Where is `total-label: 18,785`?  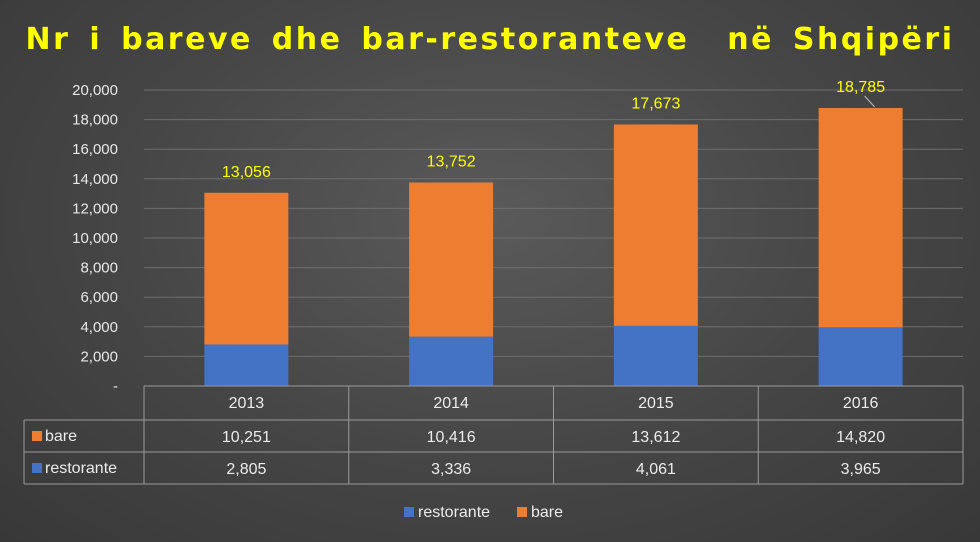
total-label: 18,785 is located at coordinates (860, 87).